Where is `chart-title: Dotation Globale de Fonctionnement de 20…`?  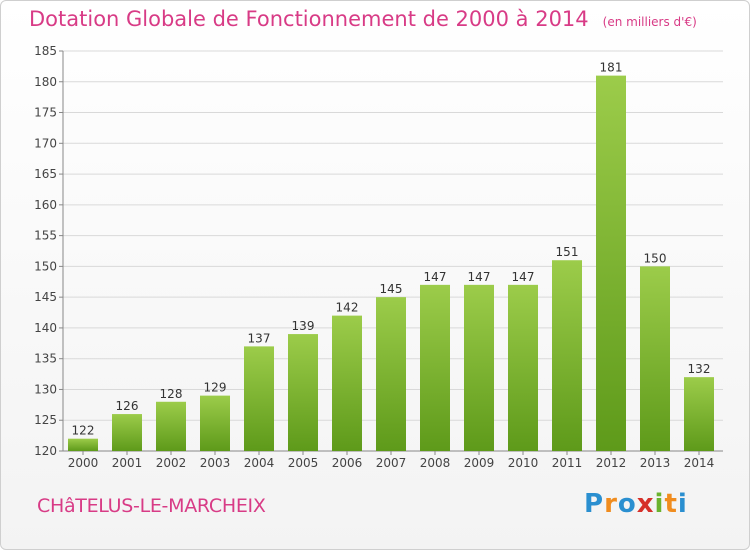
chart-title: Dotation Globale de Fonctionnement de 20… is located at coordinates (363, 19).